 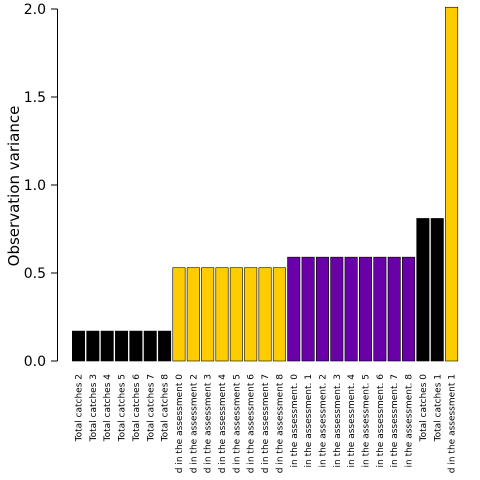 I want to click on x-tick-label-12: d in the assessment 6, so click(x=252, y=423).